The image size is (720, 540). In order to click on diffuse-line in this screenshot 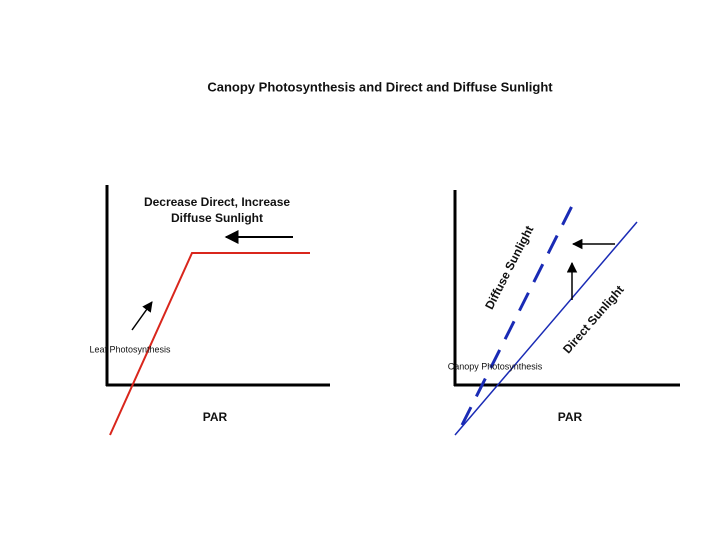, I will do `click(518, 312)`.